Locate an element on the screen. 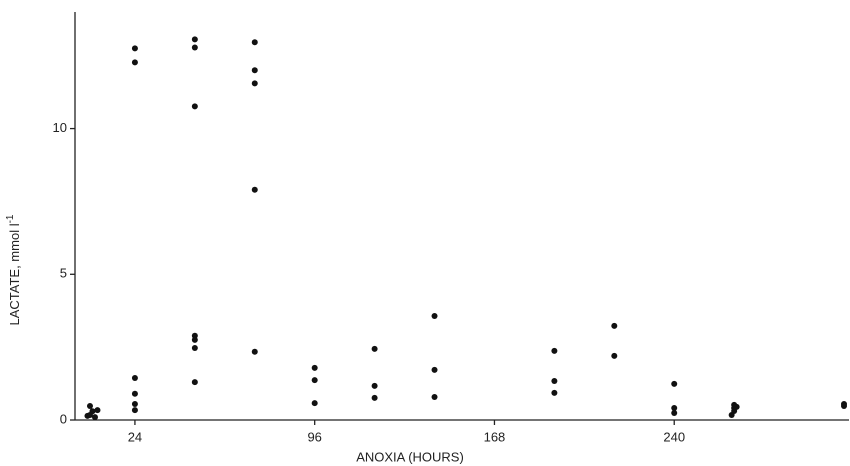  y-axis-label: LACTATE, mmol l-1 is located at coordinates (14, 269).